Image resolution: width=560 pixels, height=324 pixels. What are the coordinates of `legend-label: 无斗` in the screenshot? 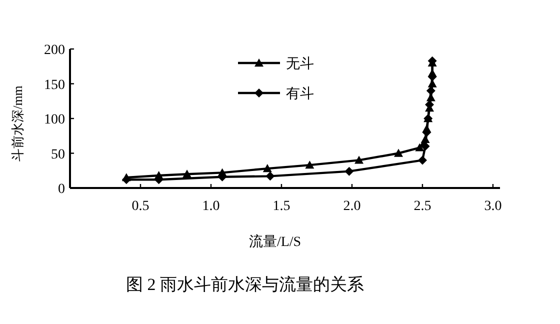 It's located at (300, 64).